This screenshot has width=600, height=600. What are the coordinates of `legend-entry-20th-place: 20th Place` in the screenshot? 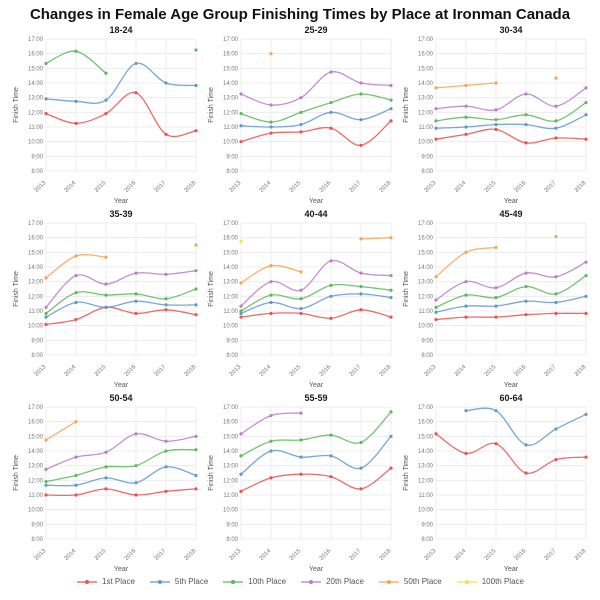 It's located at (332, 581).